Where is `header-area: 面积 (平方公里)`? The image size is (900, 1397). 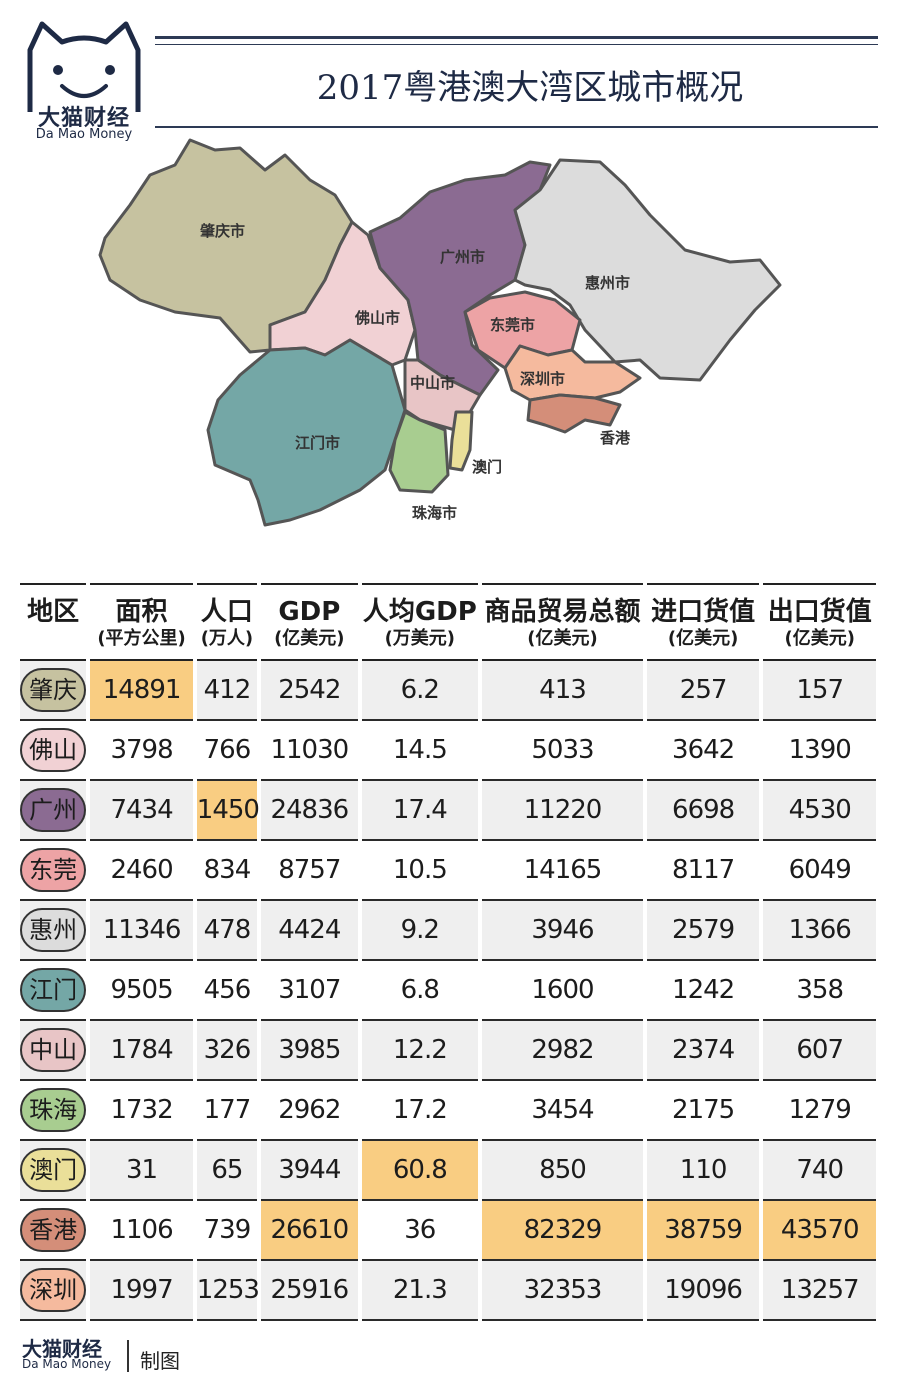 header-area: 面积 (平方公里) is located at coordinates (141, 622).